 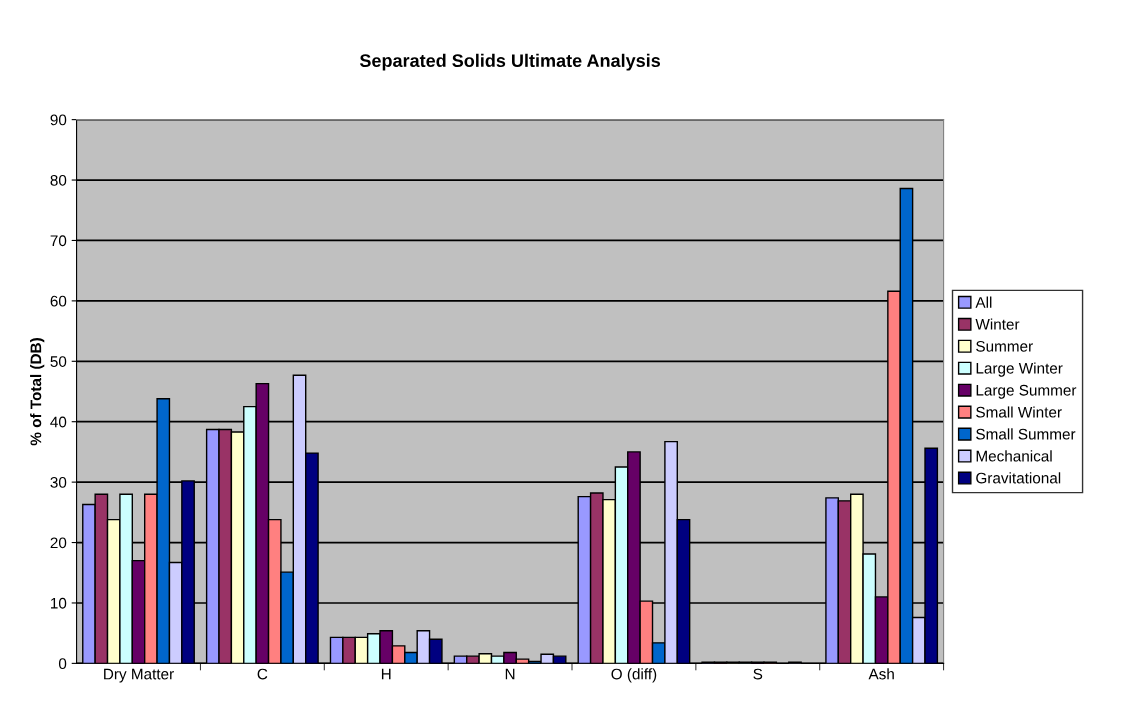 What do you see at coordinates (1019, 412) in the screenshot?
I see `legend-label: Small Winter` at bounding box center [1019, 412].